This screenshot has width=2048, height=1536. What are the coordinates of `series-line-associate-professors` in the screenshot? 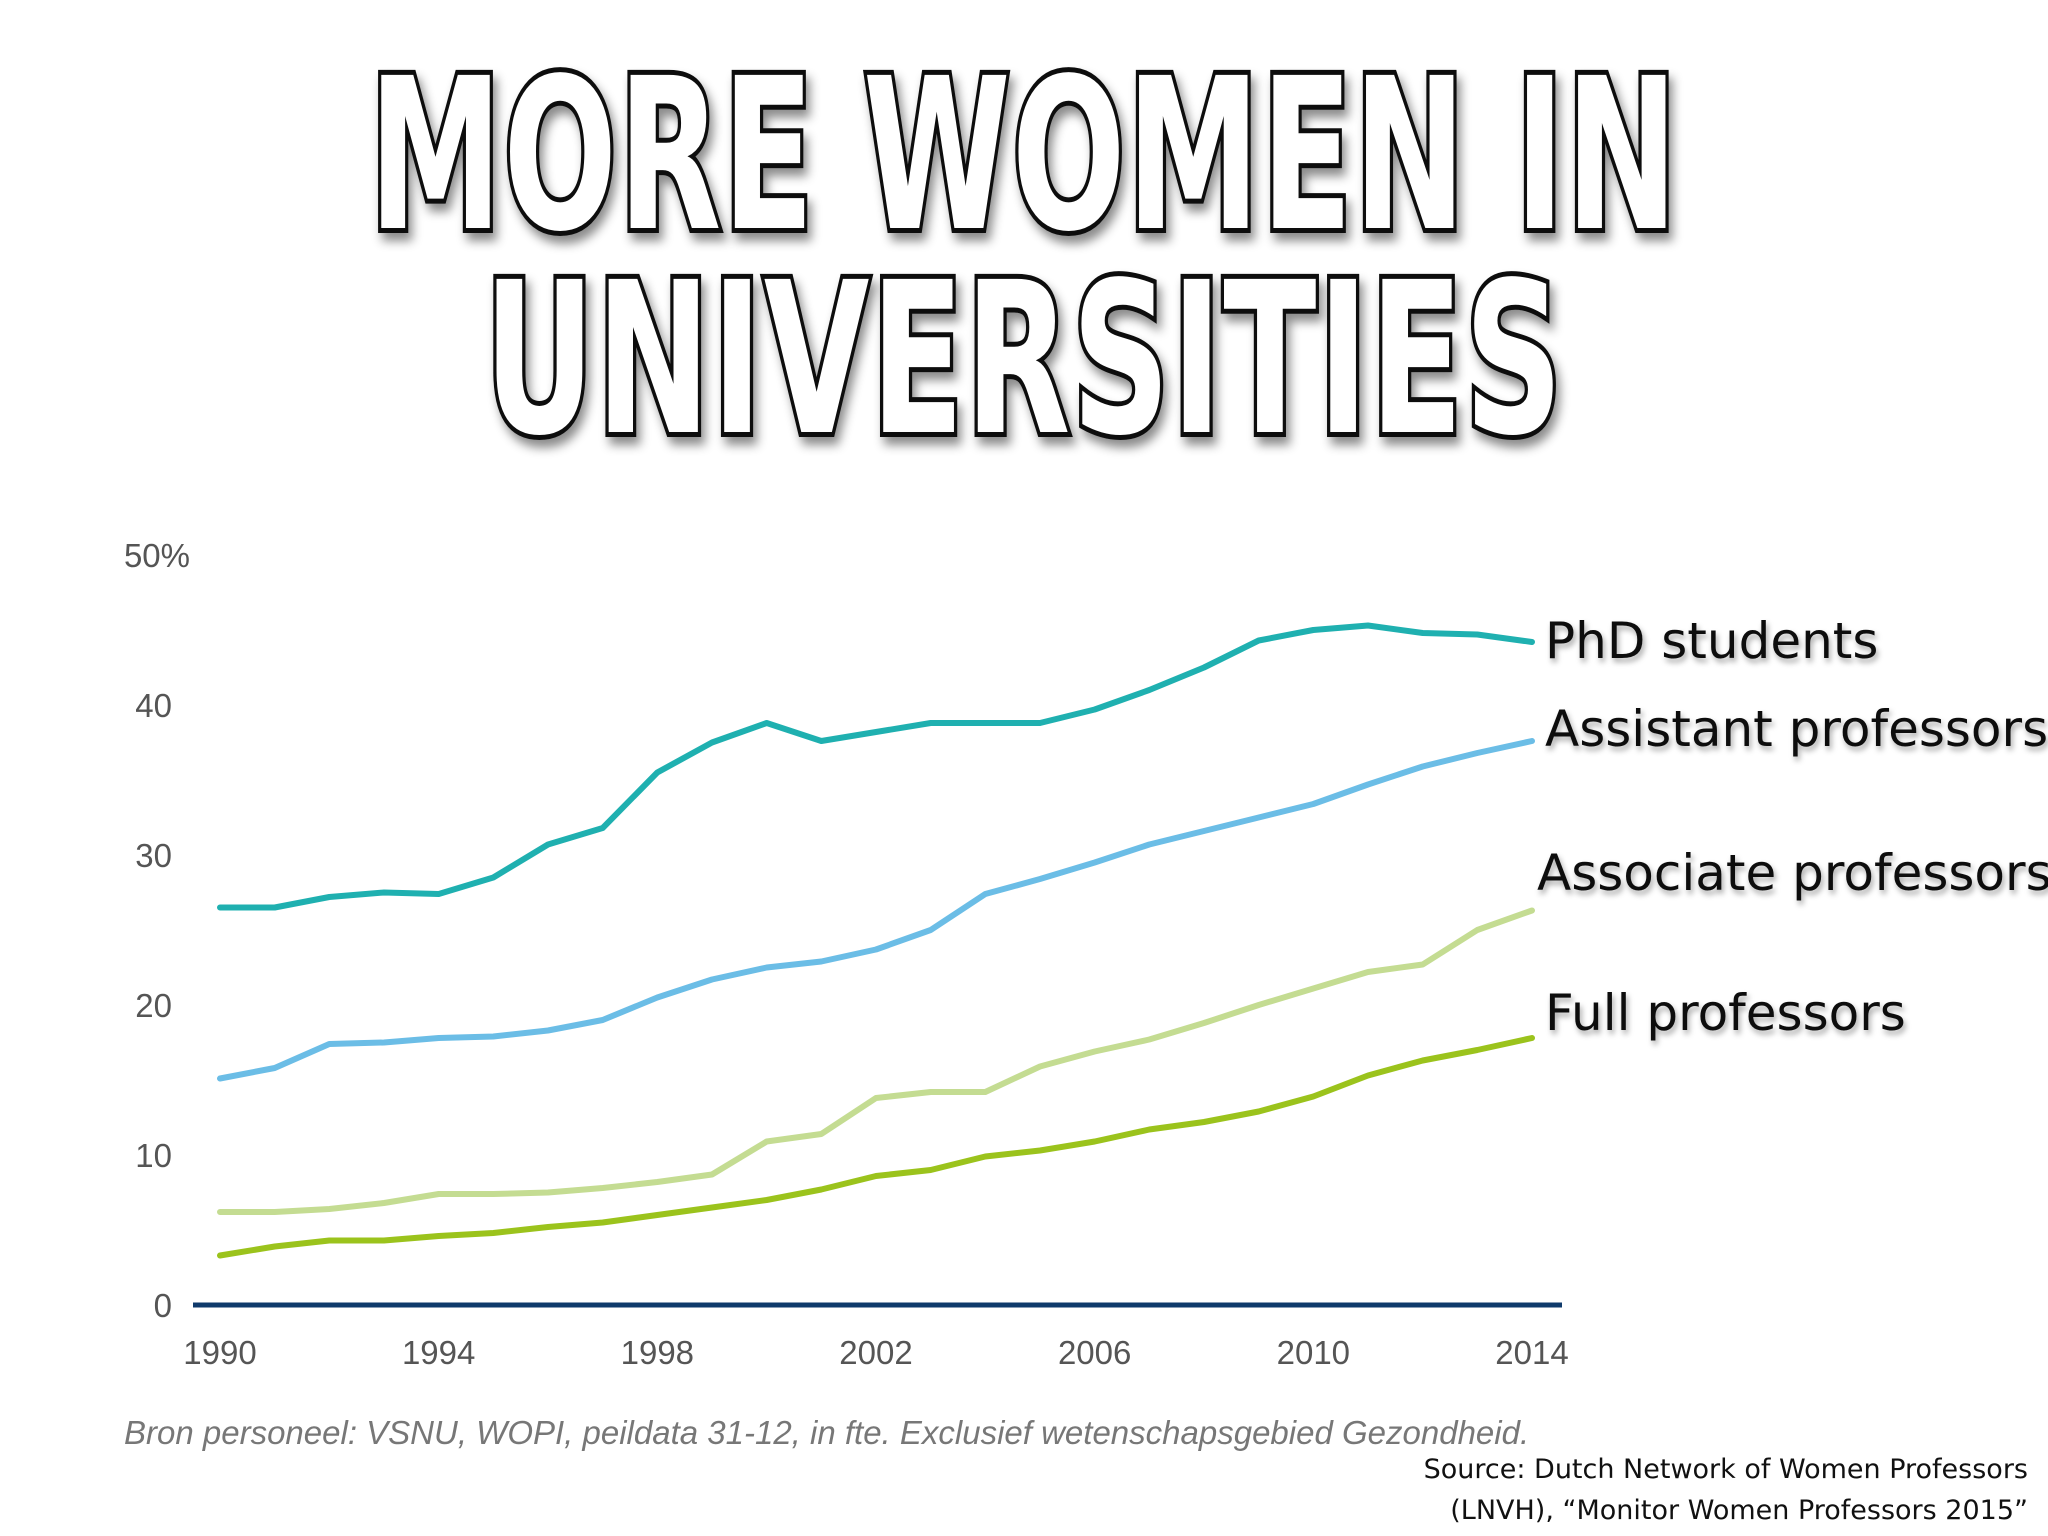 It's located at (876, 1061).